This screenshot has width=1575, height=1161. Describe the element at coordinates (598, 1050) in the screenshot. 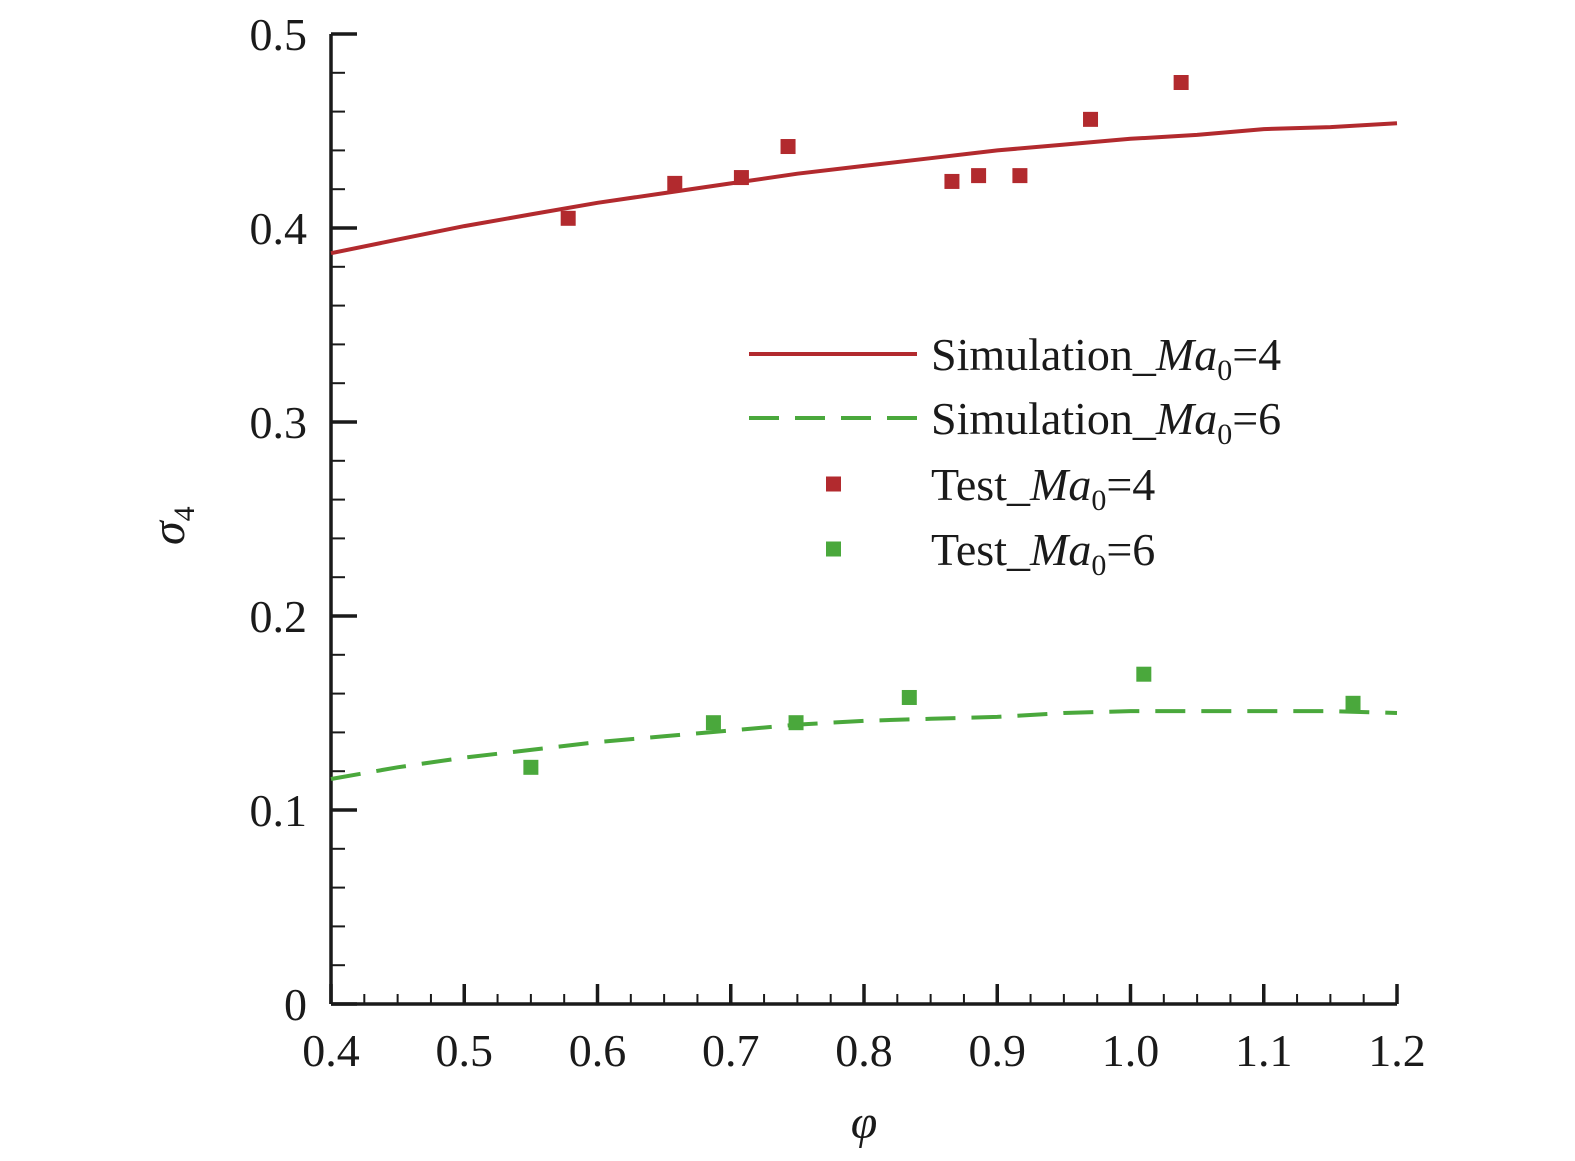

I see `x-tick-label: 0.6` at that location.